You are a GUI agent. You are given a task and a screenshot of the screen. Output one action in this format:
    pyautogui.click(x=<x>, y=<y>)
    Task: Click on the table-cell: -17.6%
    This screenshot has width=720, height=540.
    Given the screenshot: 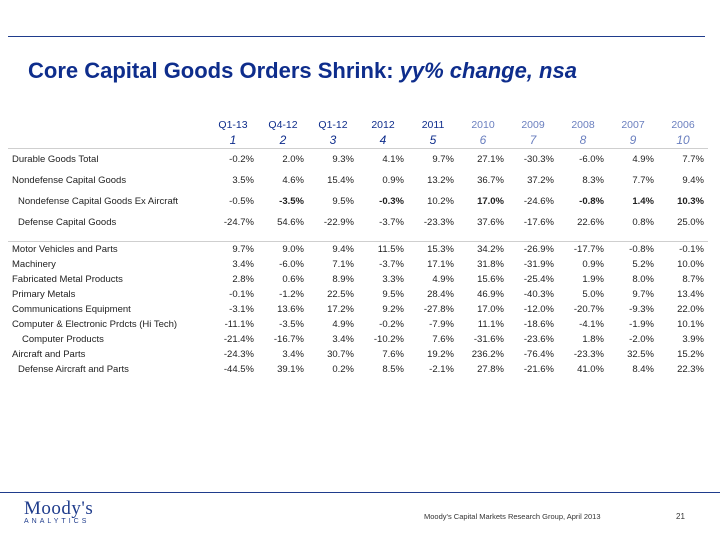 What is the action you would take?
    pyautogui.click(x=538, y=222)
    